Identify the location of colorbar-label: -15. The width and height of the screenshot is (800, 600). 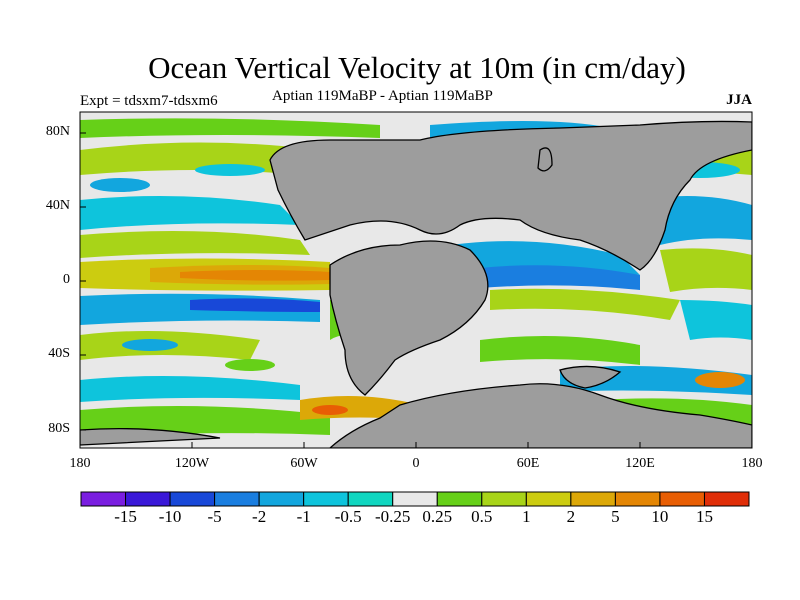
(125, 516).